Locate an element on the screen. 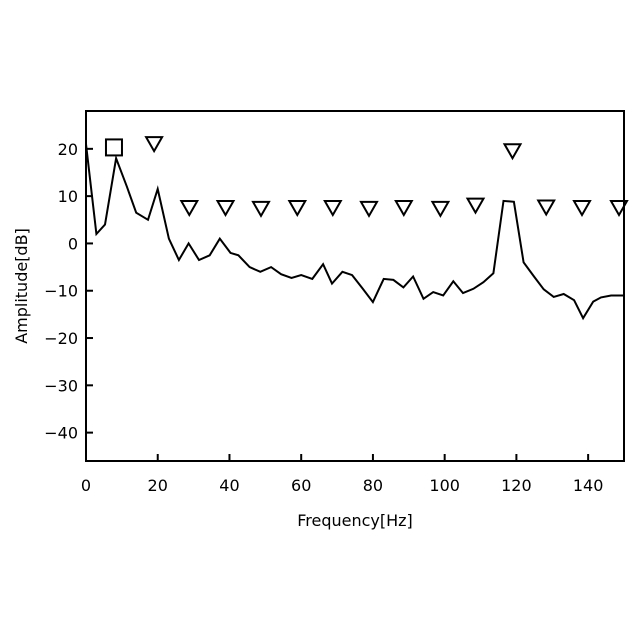 The image size is (640, 640). y-axis-title: Amplitude[dB] is located at coordinates (21, 286).